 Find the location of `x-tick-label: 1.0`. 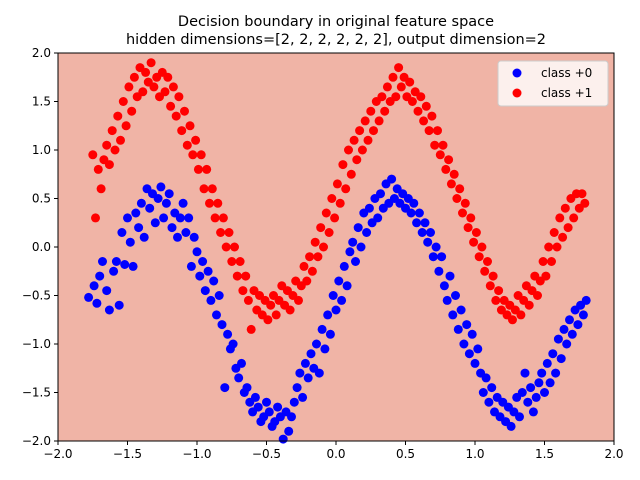

x-tick-label: 1.0 is located at coordinates (474, 454).